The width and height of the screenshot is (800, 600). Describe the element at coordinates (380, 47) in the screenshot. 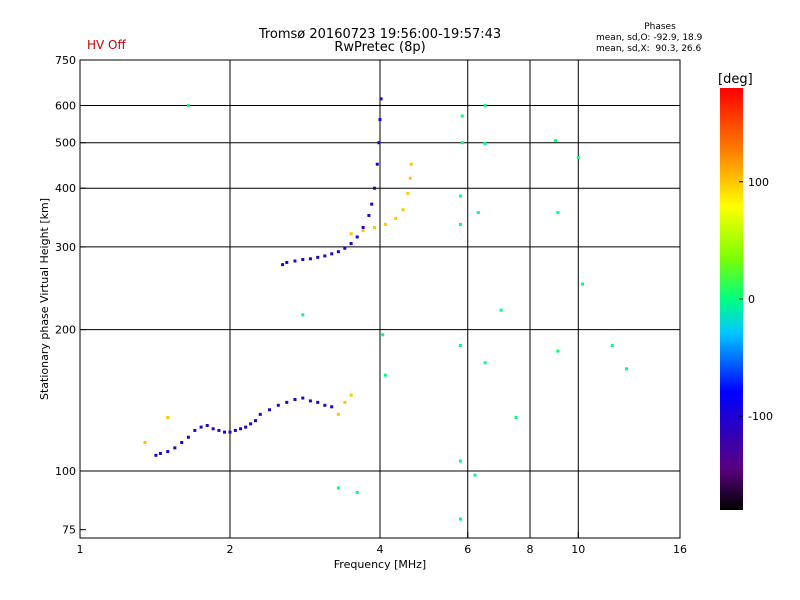

I see `chart-subtitle: RwPretec (8p)` at that location.